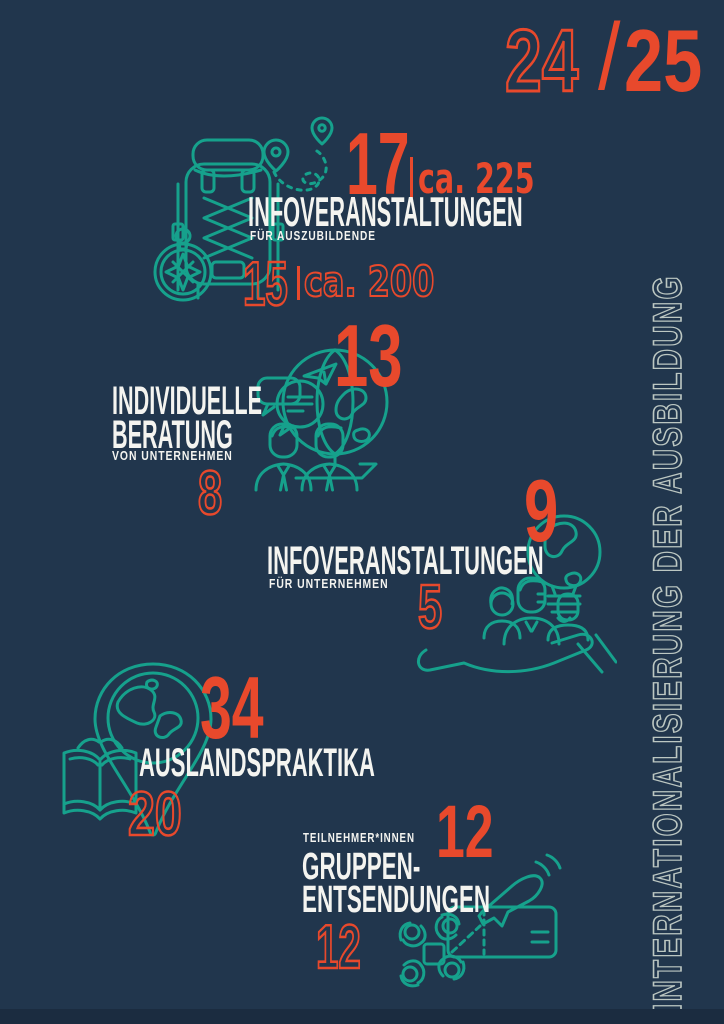  What do you see at coordinates (369, 281) in the screenshot?
I see `value-previous-extra: ca. 200` at bounding box center [369, 281].